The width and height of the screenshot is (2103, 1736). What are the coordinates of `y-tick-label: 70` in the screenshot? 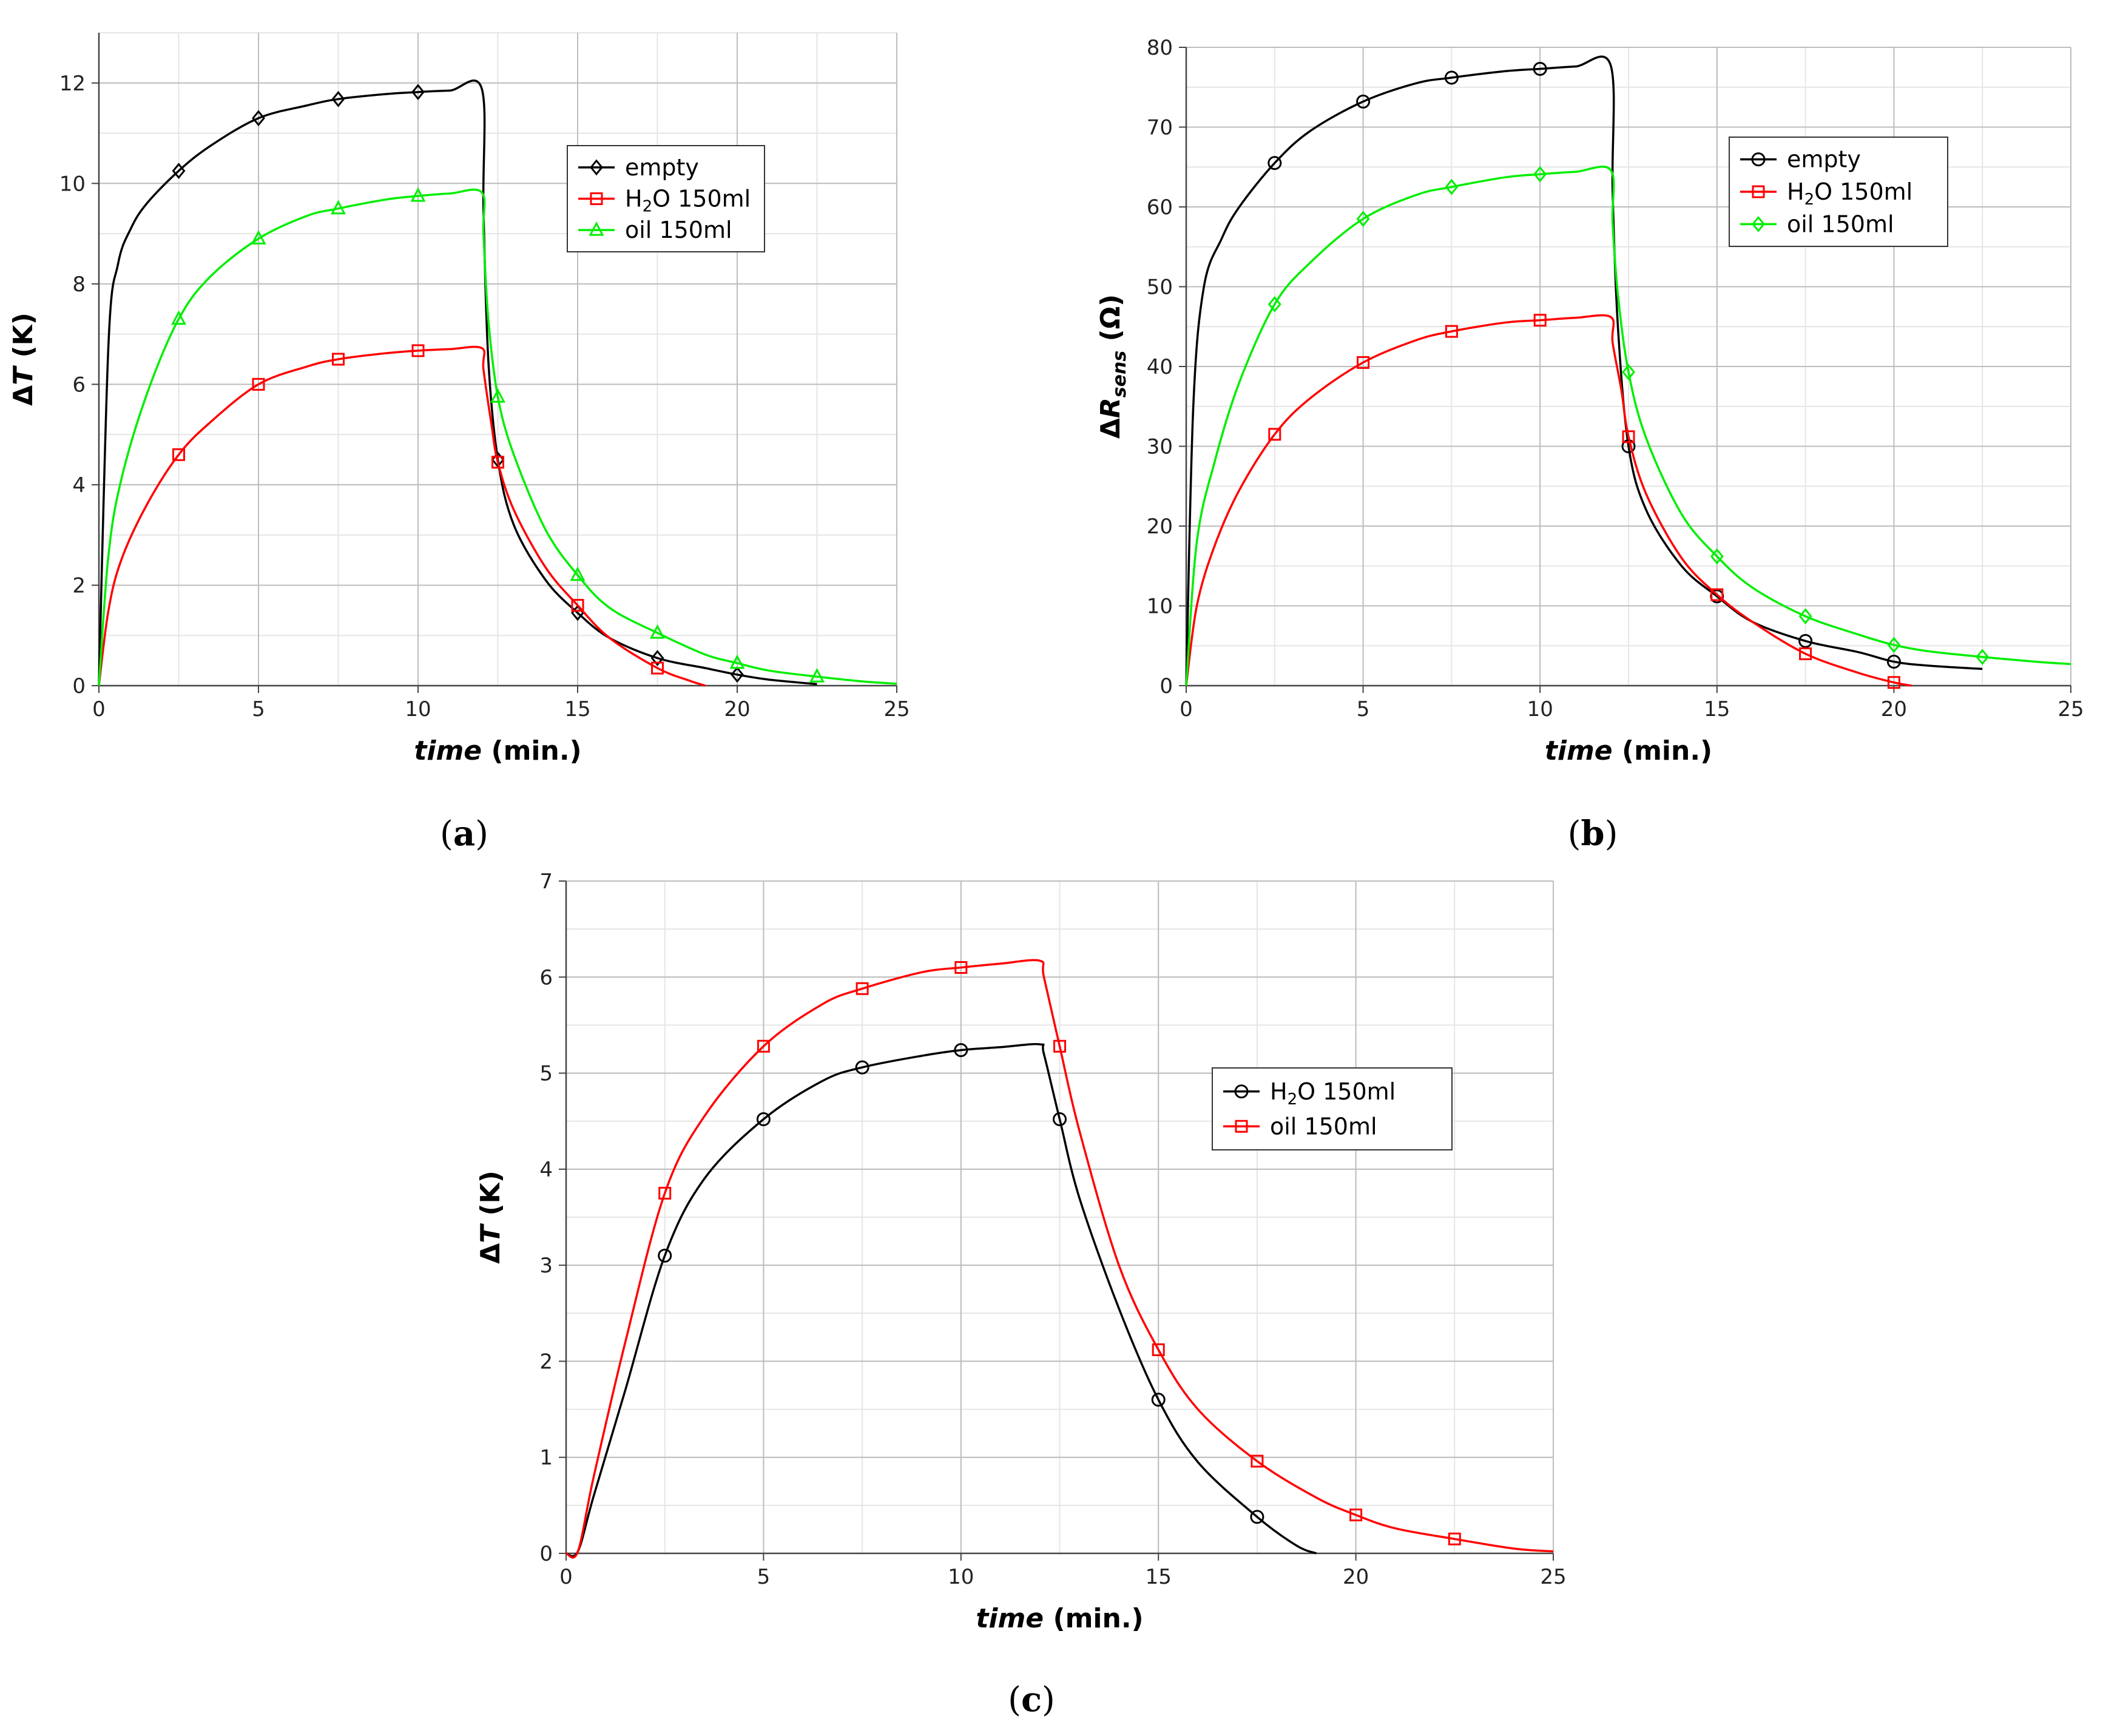 It's located at (1160, 128).